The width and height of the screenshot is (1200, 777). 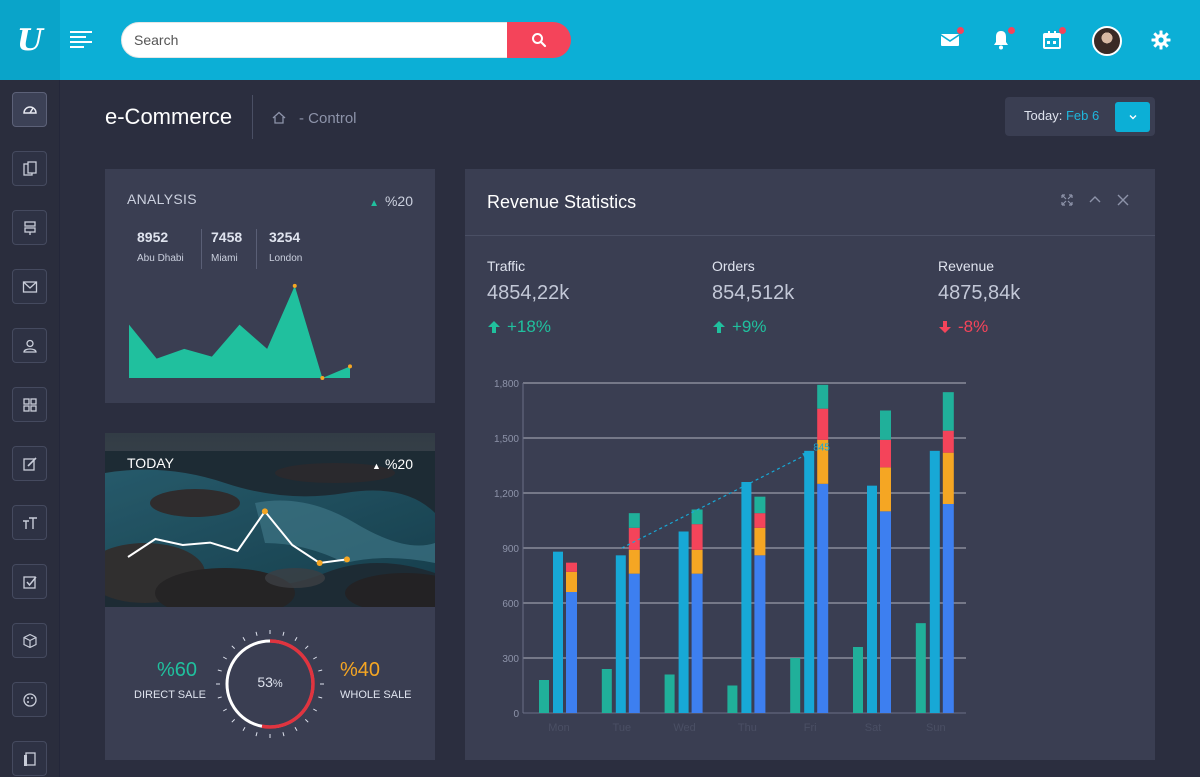 What do you see at coordinates (29, 522) in the screenshot?
I see `sidebar-item-typography` at bounding box center [29, 522].